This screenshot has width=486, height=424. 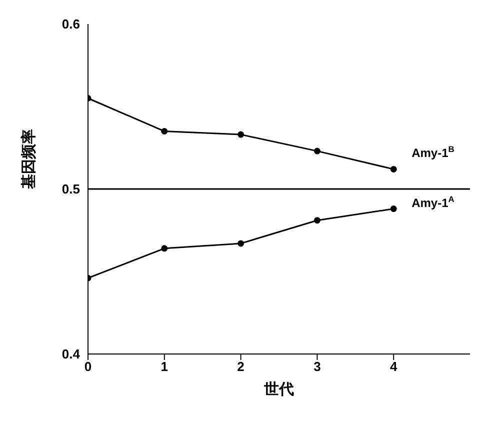 I want to click on x-axis-title: 世代, so click(x=278, y=389).